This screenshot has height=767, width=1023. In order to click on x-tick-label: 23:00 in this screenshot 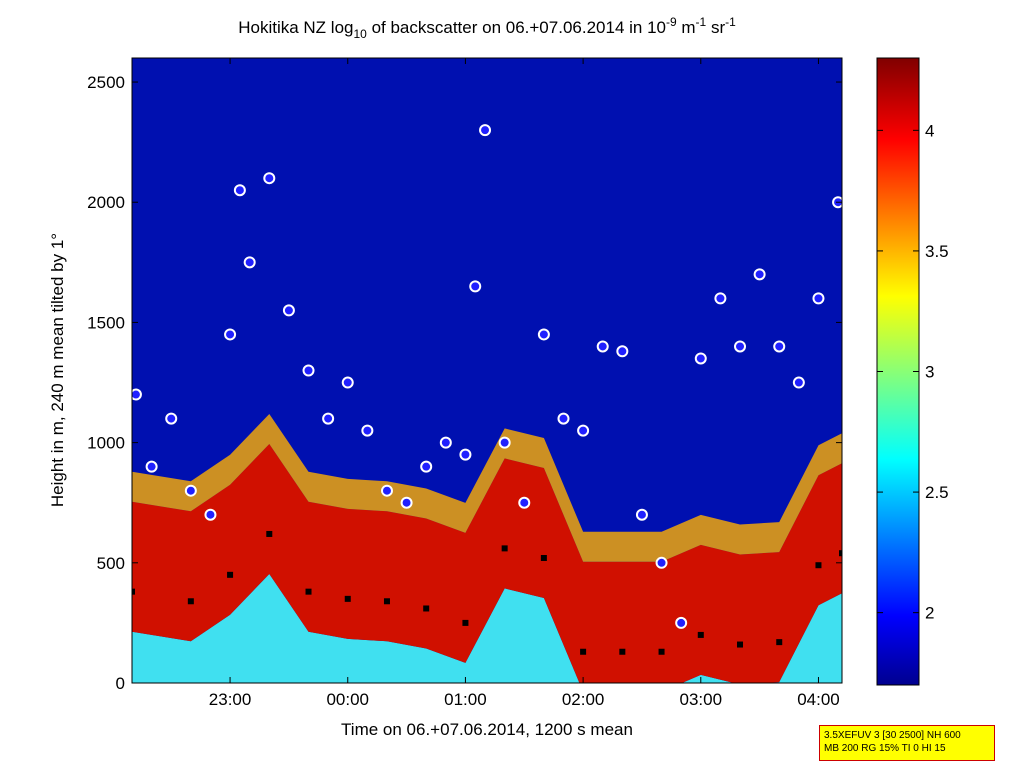, I will do `click(230, 699)`.